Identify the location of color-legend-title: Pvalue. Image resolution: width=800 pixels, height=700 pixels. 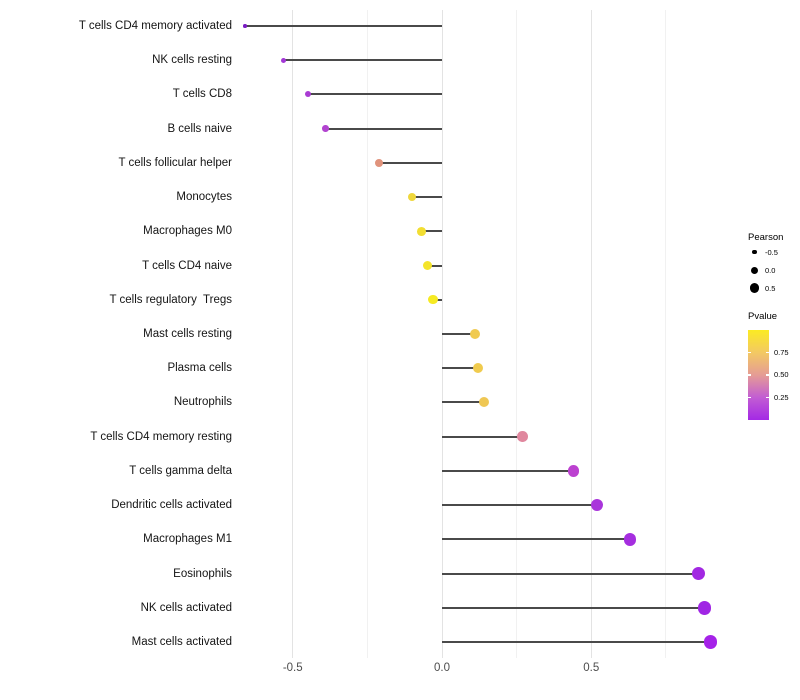
(763, 316).